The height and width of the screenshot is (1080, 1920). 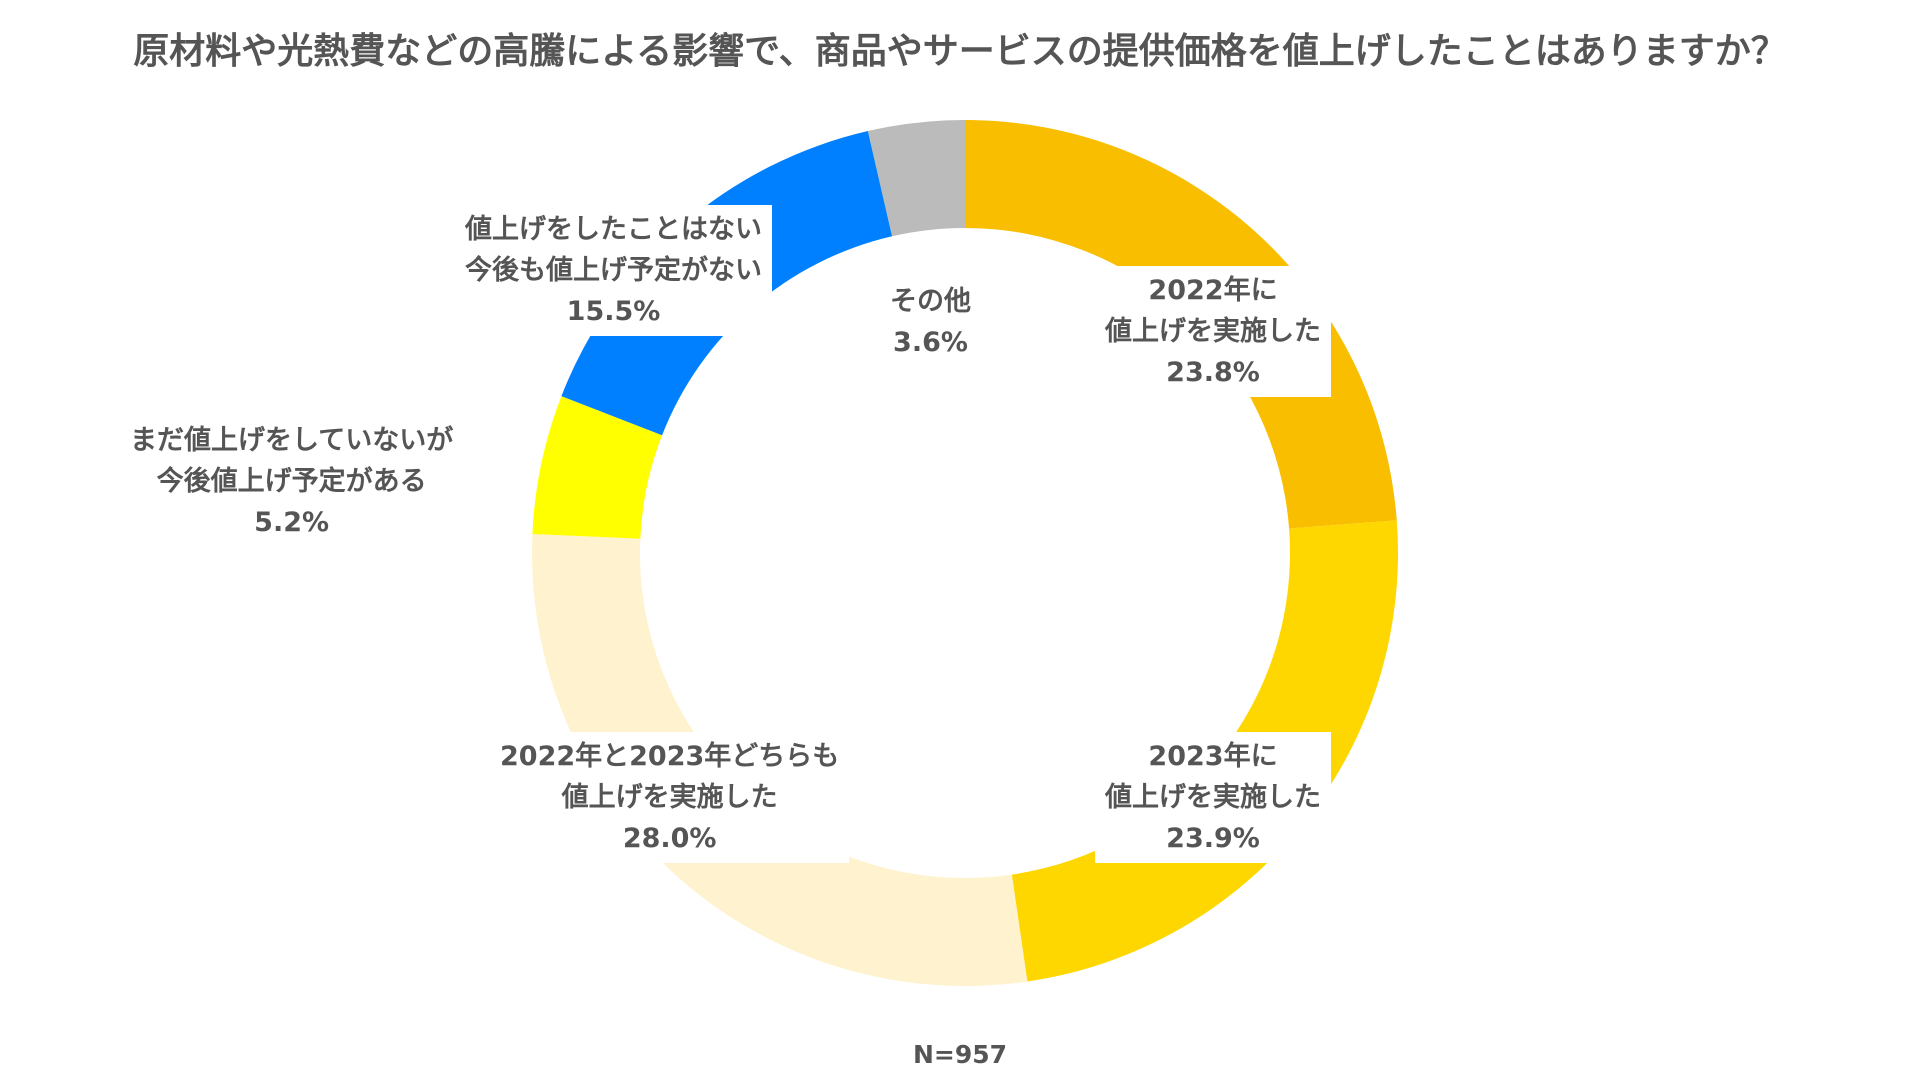 I want to click on slice-label-2023: 2023年に 値上げを実施した 23.9%, so click(x=1213, y=797).